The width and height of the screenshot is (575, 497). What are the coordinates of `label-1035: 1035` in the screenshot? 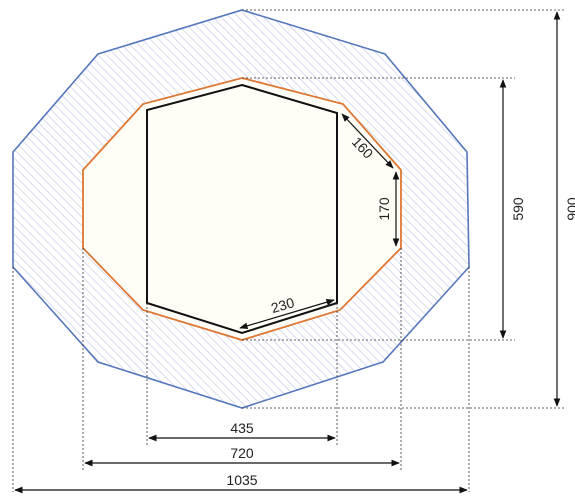 It's located at (241, 480).